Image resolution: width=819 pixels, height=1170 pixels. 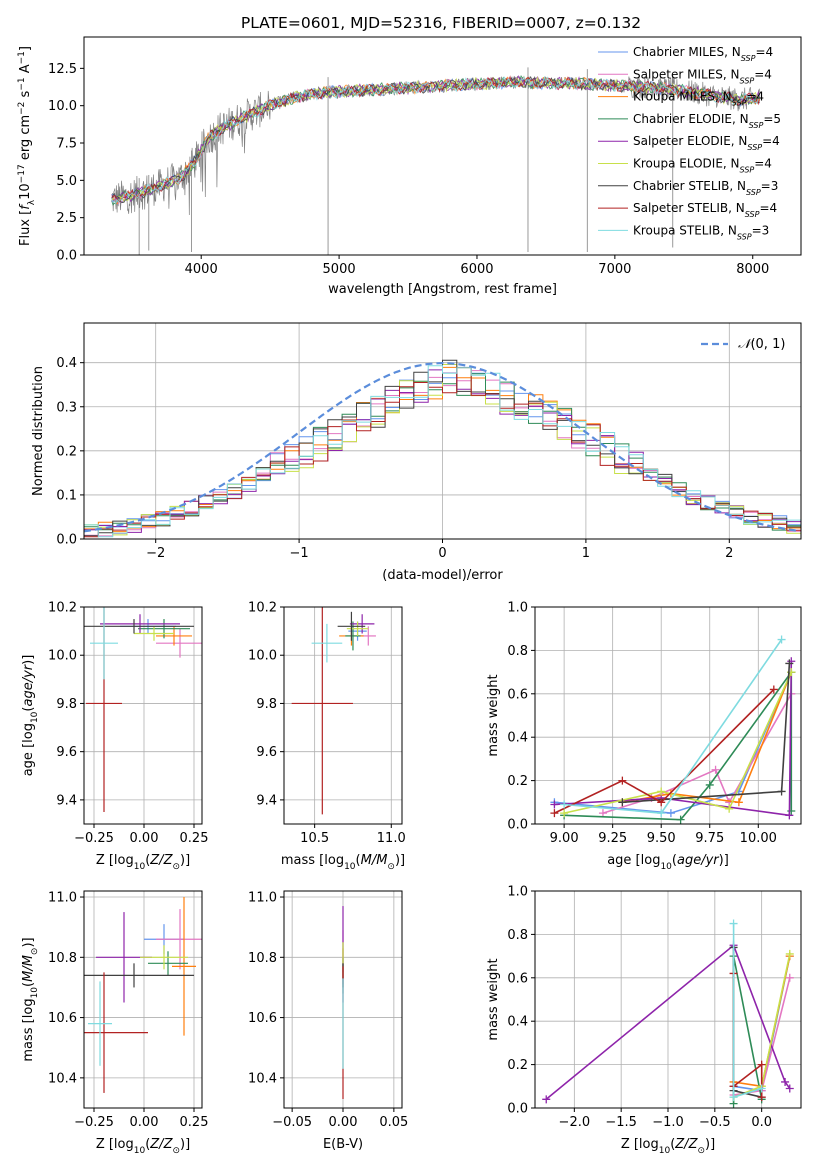 I want to click on massweight_vs_age-y-label: mass weight, so click(x=493, y=715).